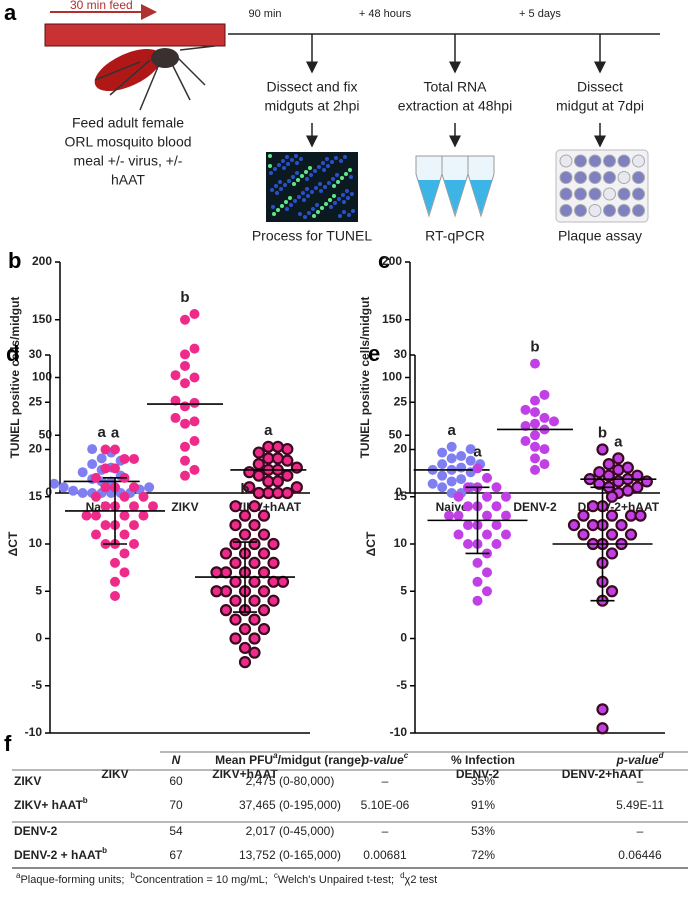  What do you see at coordinates (46, 434) in the screenshot?
I see `y-tick-label: 50` at bounding box center [46, 434].